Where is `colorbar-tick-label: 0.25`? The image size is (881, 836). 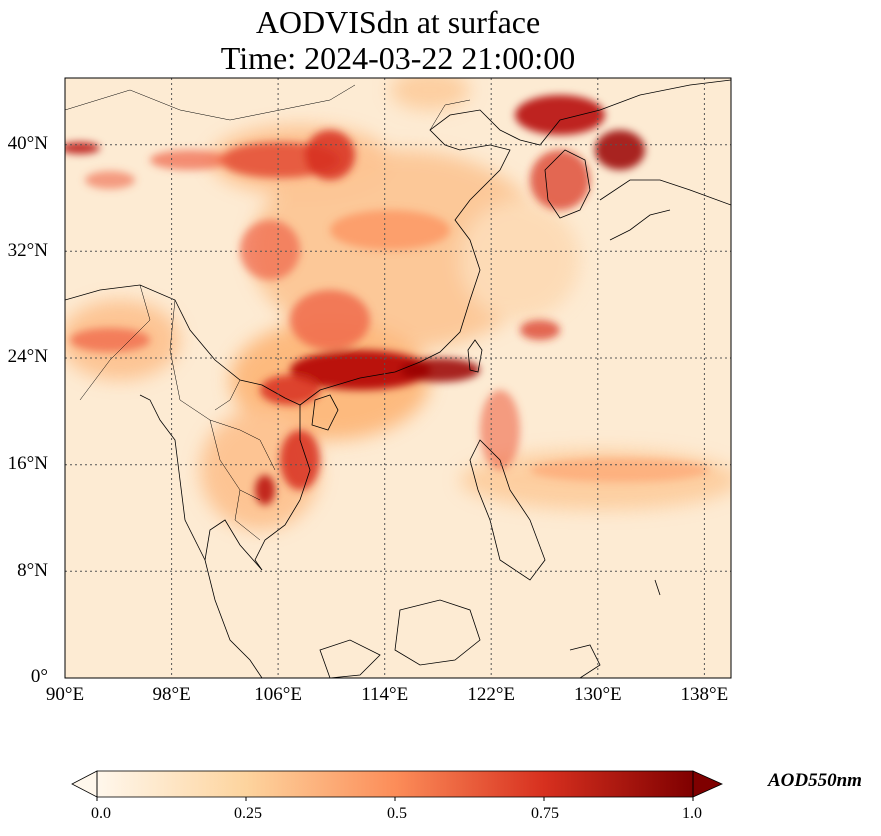 colorbar-tick-label: 0.25 is located at coordinates (248, 813).